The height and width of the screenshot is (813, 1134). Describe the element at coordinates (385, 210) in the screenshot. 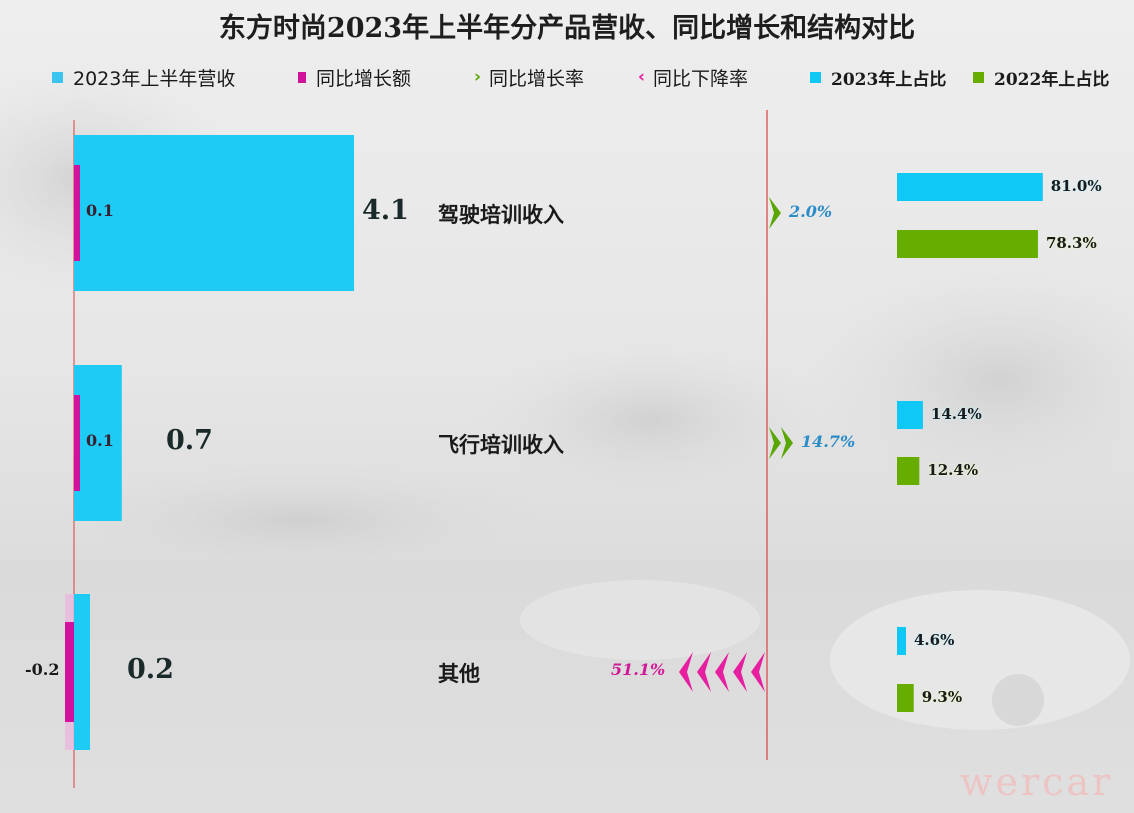

I see `revenue-value-label: 4.1` at that location.